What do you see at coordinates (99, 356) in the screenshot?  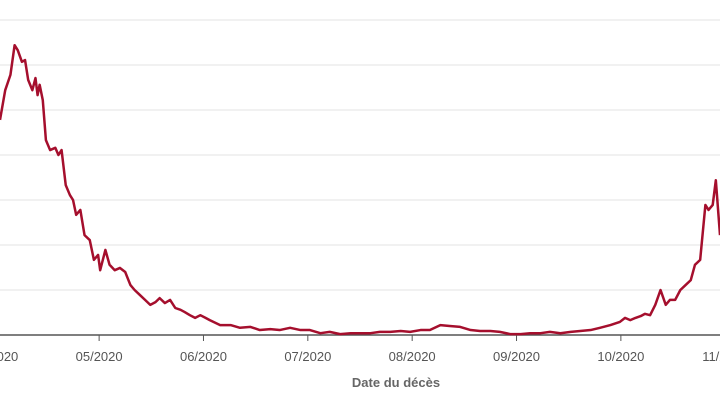 I see `x-tick-label: 05/2020` at bounding box center [99, 356].